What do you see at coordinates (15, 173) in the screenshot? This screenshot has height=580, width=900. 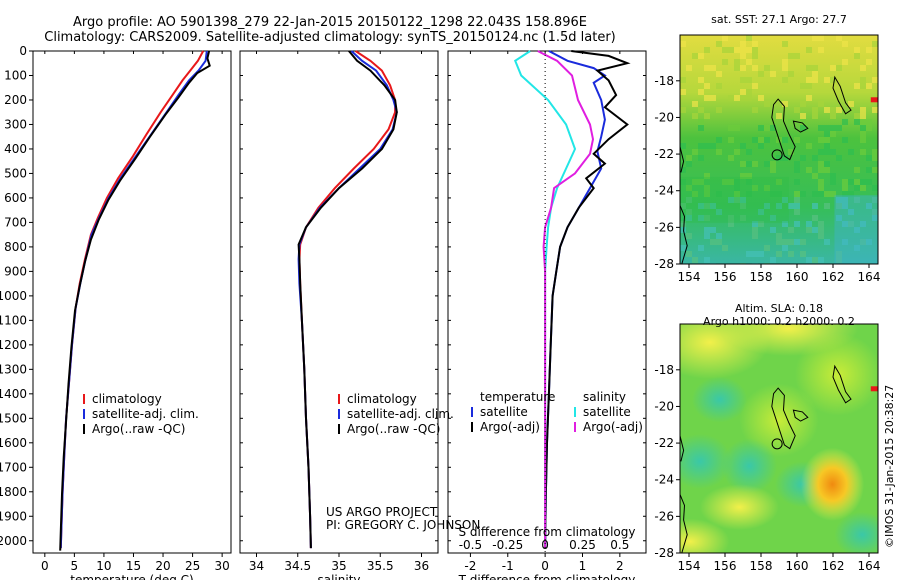 I see `depth-tick-label: 500` at bounding box center [15, 173].